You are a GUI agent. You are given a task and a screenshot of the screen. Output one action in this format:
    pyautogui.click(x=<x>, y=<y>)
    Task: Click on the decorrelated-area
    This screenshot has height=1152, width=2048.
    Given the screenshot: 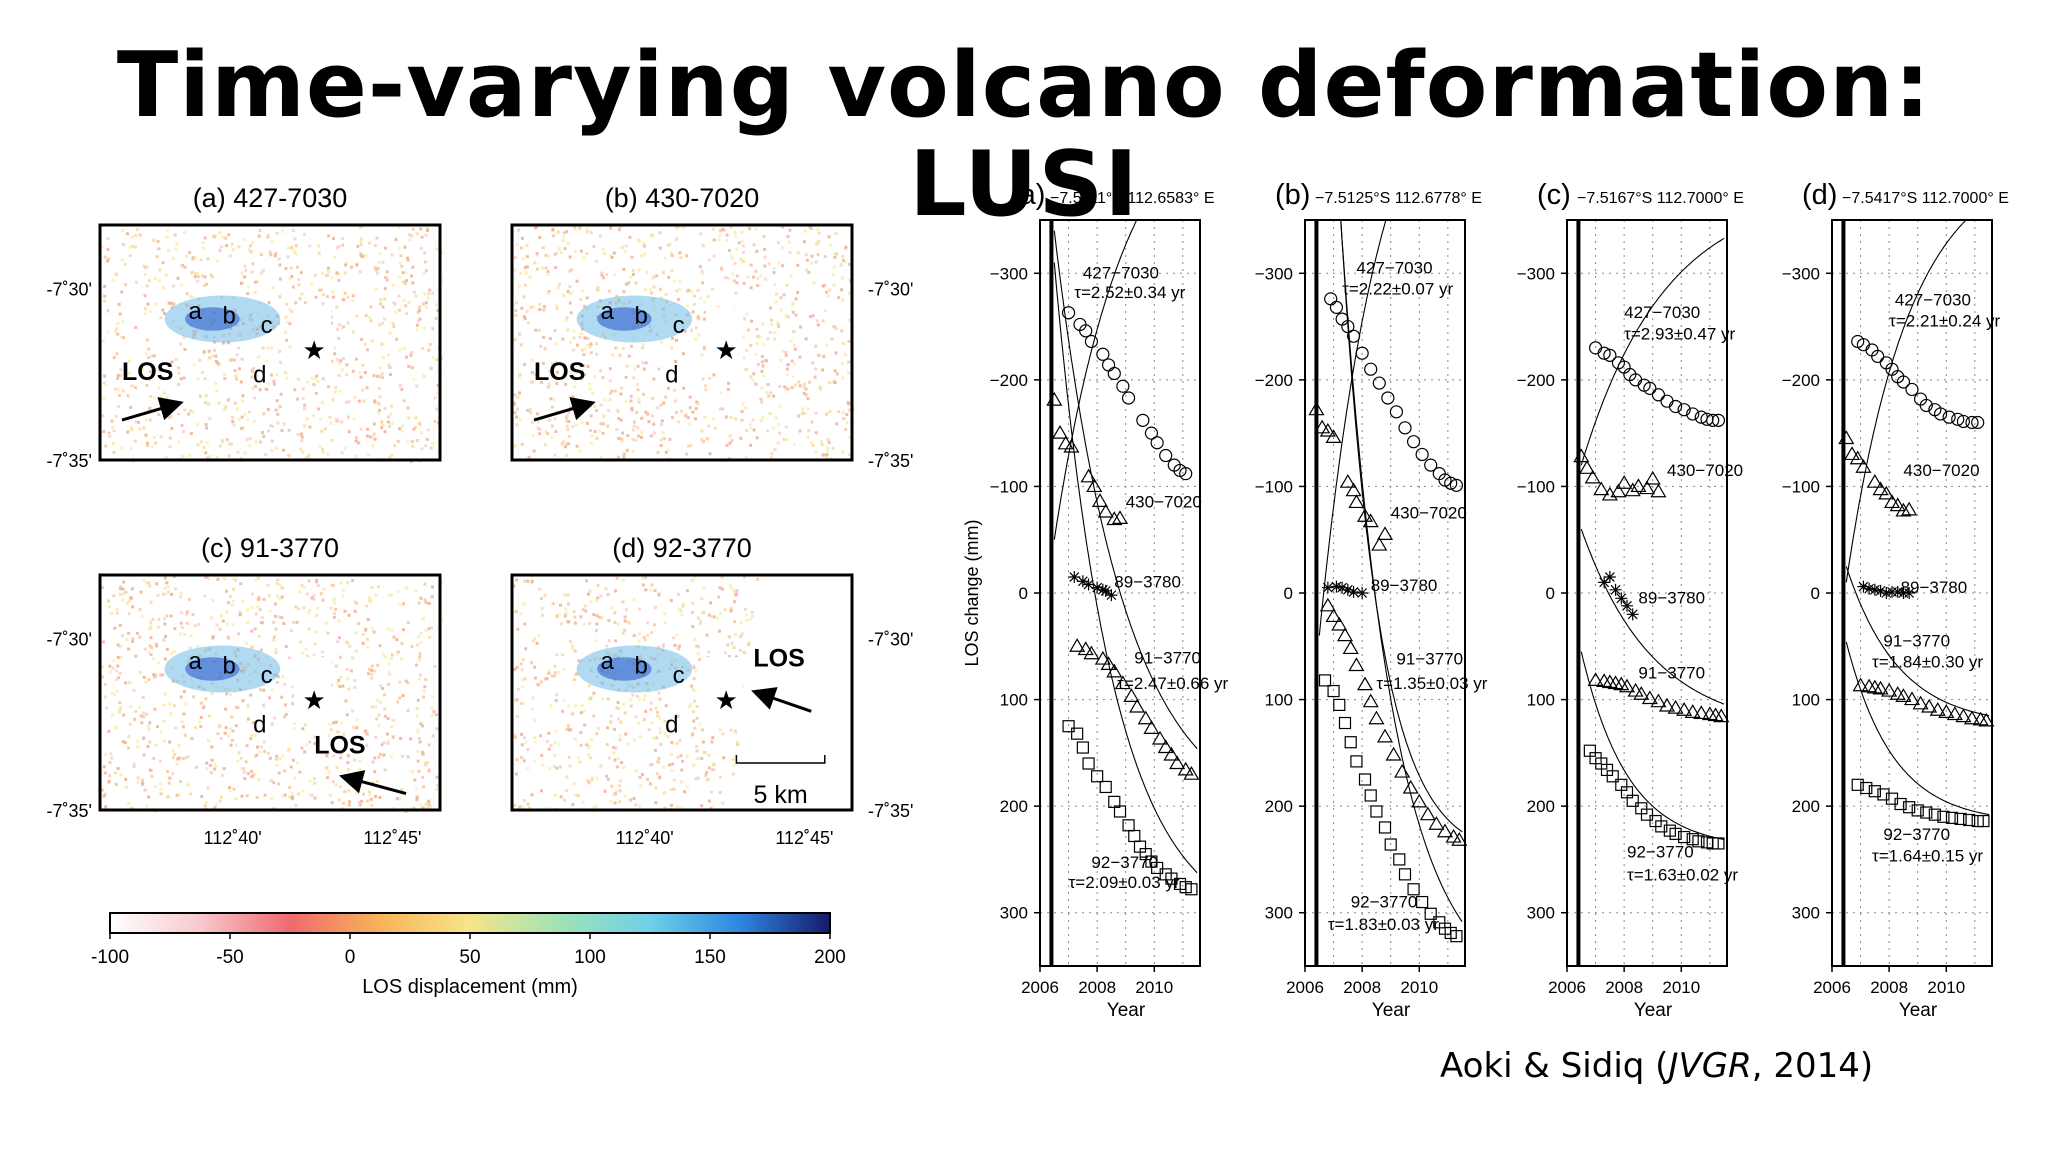 What is the action you would take?
    pyautogui.click(x=312, y=690)
    